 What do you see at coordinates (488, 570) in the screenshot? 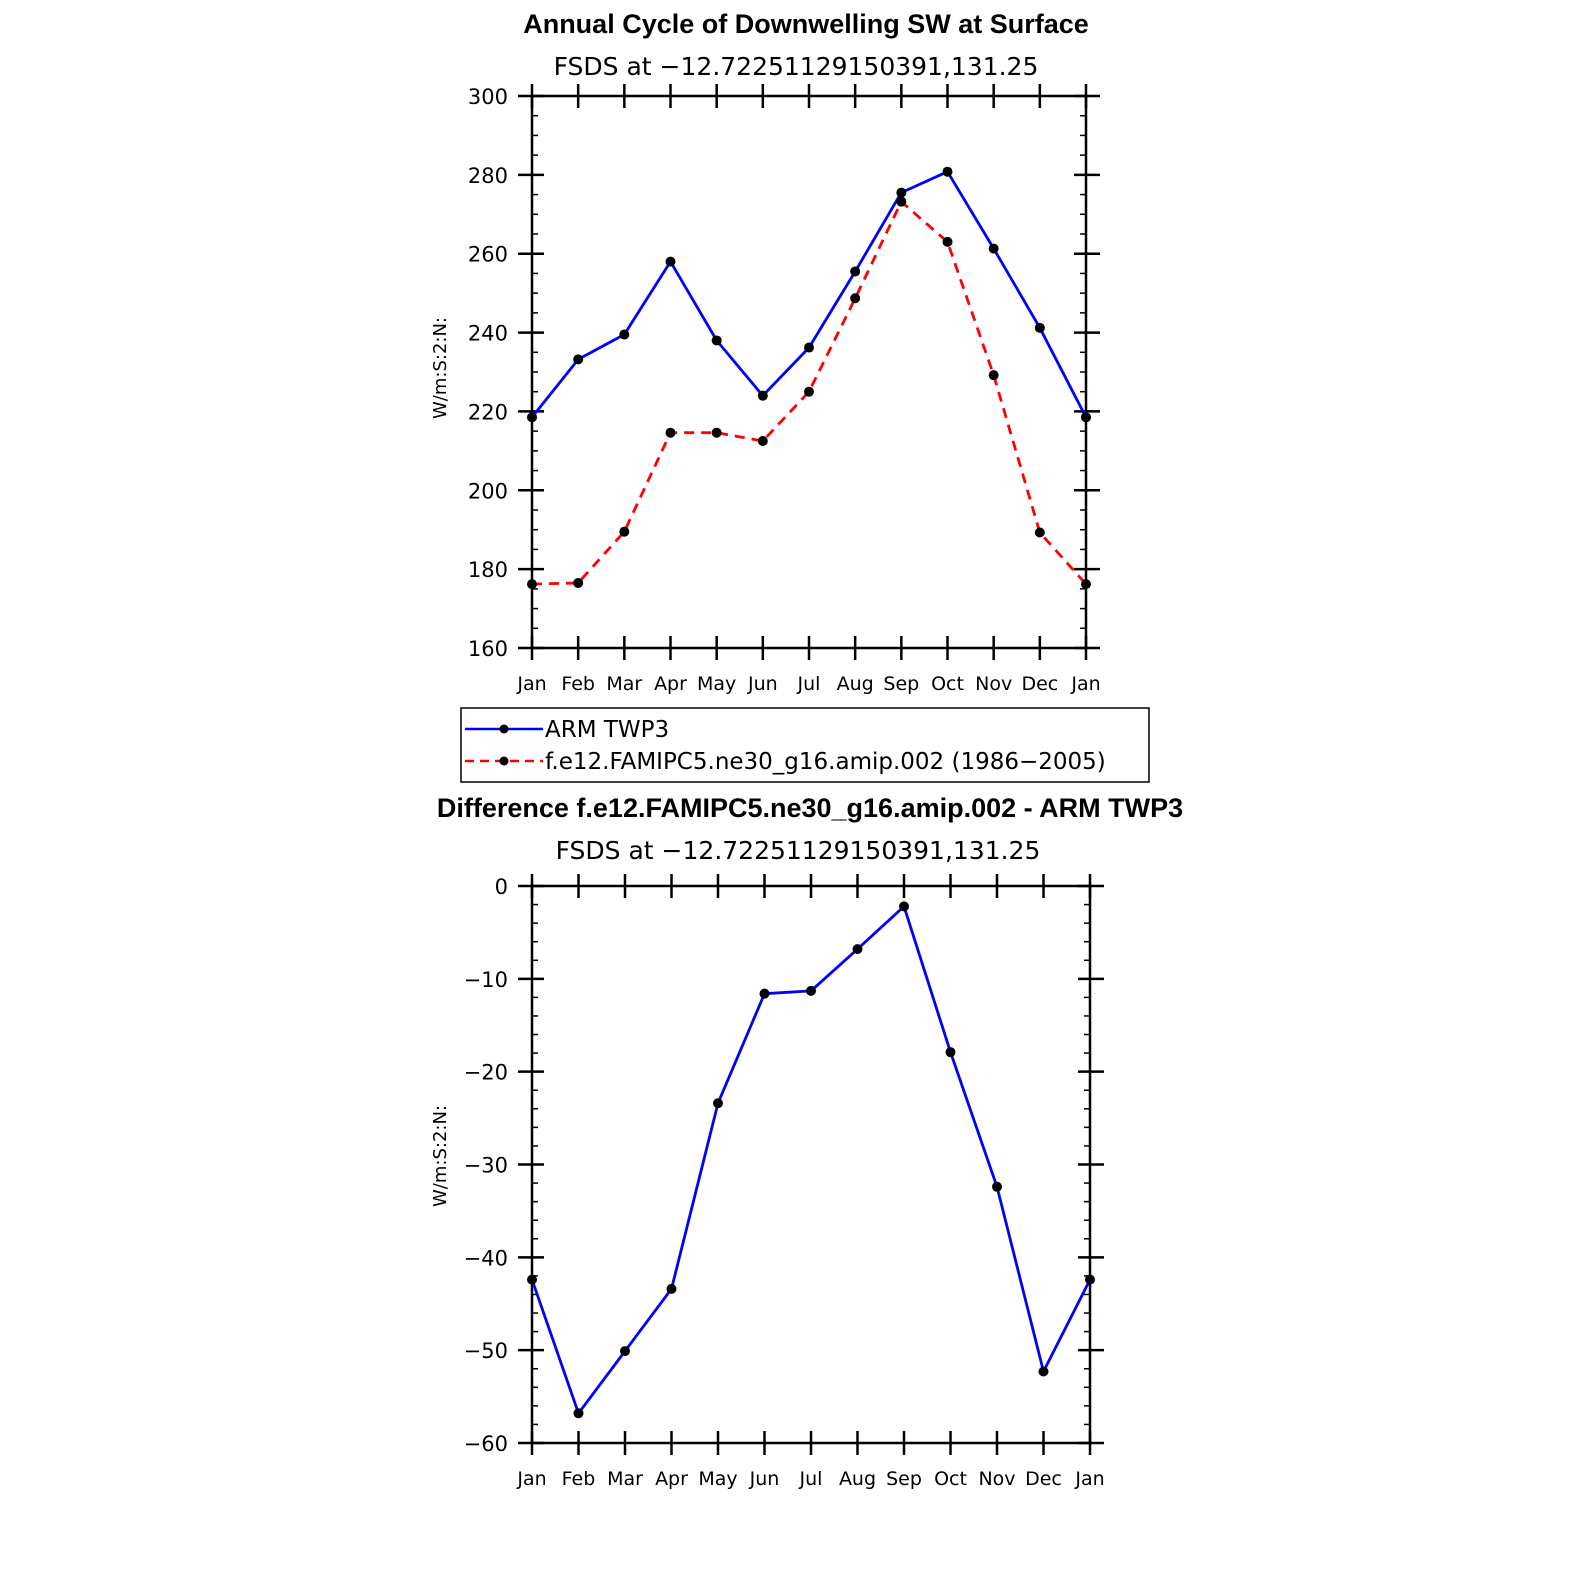
I see `y-tick-label: 180` at bounding box center [488, 570].